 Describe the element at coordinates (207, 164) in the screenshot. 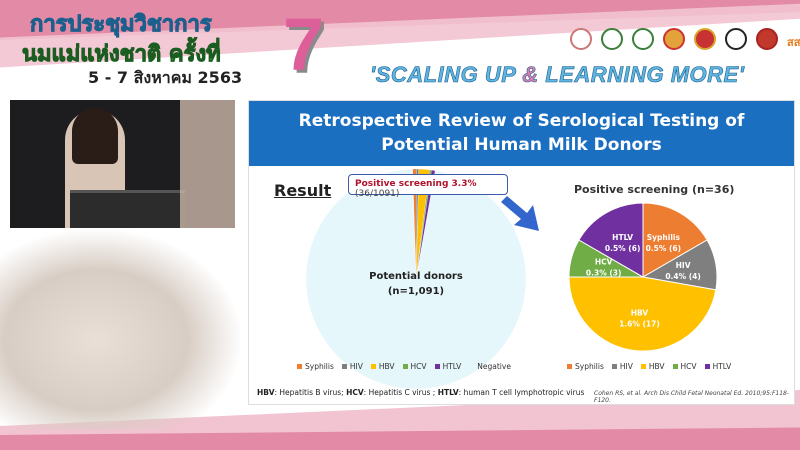

I see `background-image` at that location.